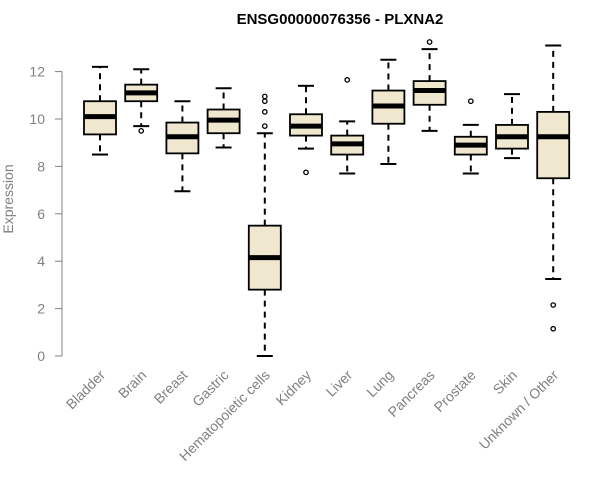 Image resolution: width=600 pixels, height=500 pixels. I want to click on x-category-label: Breast, so click(171, 387).